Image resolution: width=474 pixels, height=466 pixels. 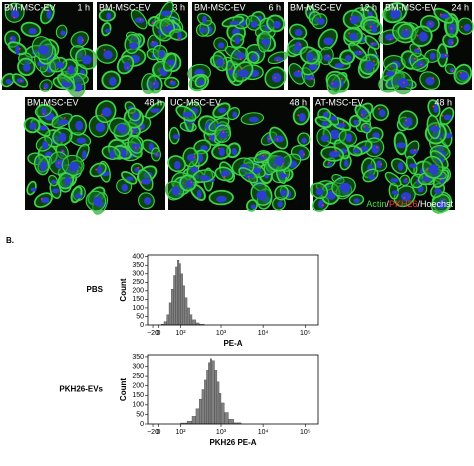 I want to click on x-axis-label: PE-A, so click(x=232, y=343).